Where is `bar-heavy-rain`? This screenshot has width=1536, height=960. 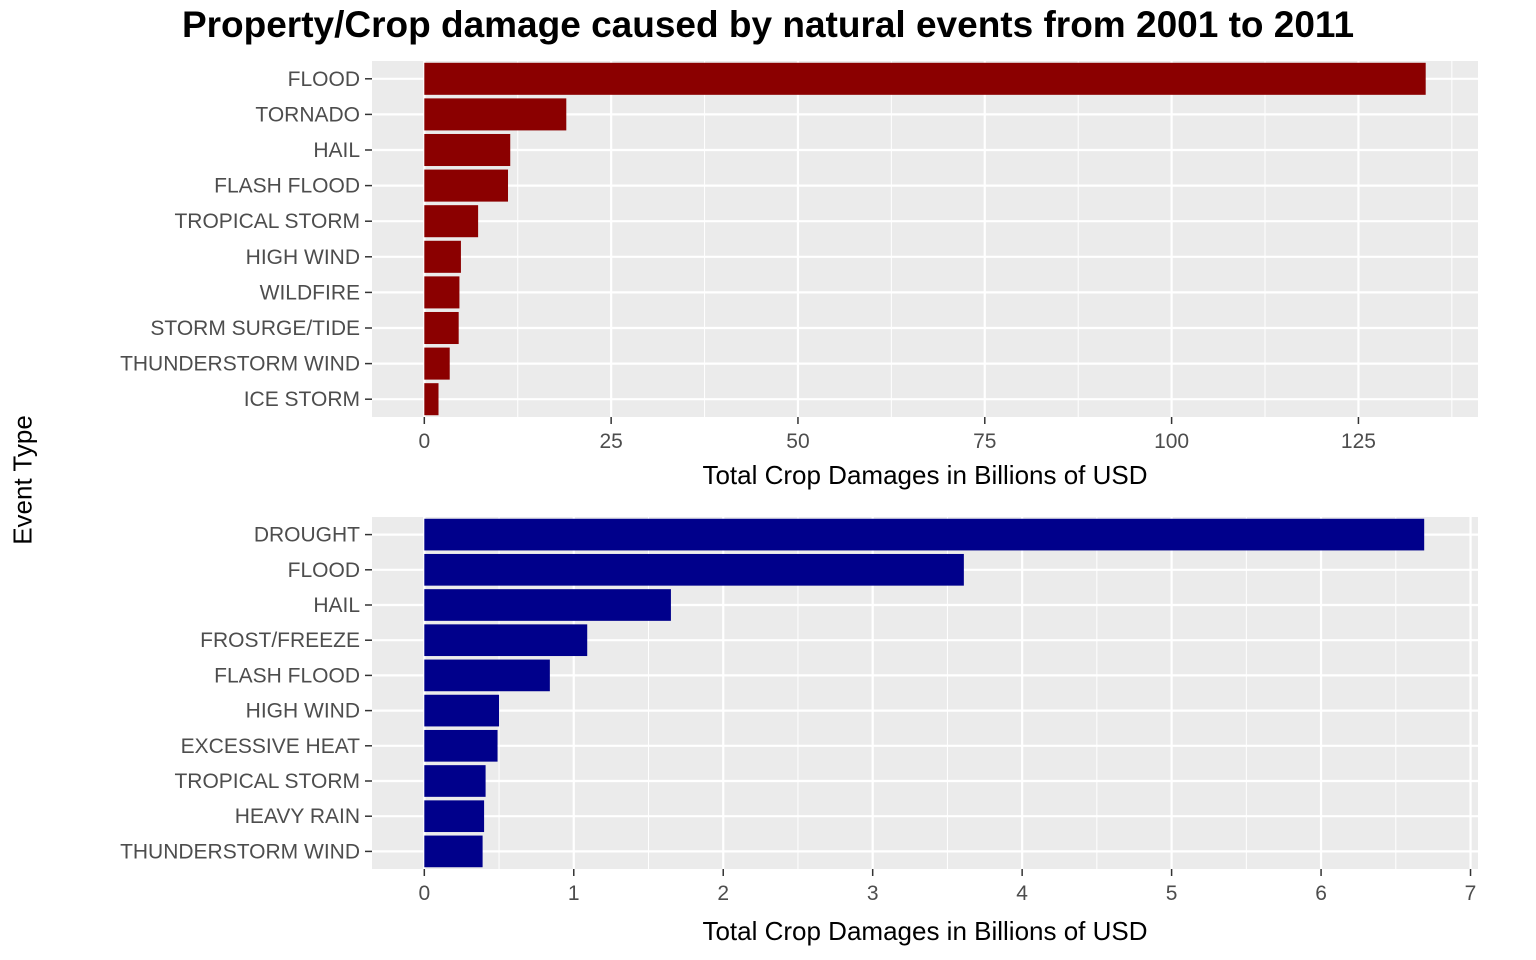 bar-heavy-rain is located at coordinates (454, 816).